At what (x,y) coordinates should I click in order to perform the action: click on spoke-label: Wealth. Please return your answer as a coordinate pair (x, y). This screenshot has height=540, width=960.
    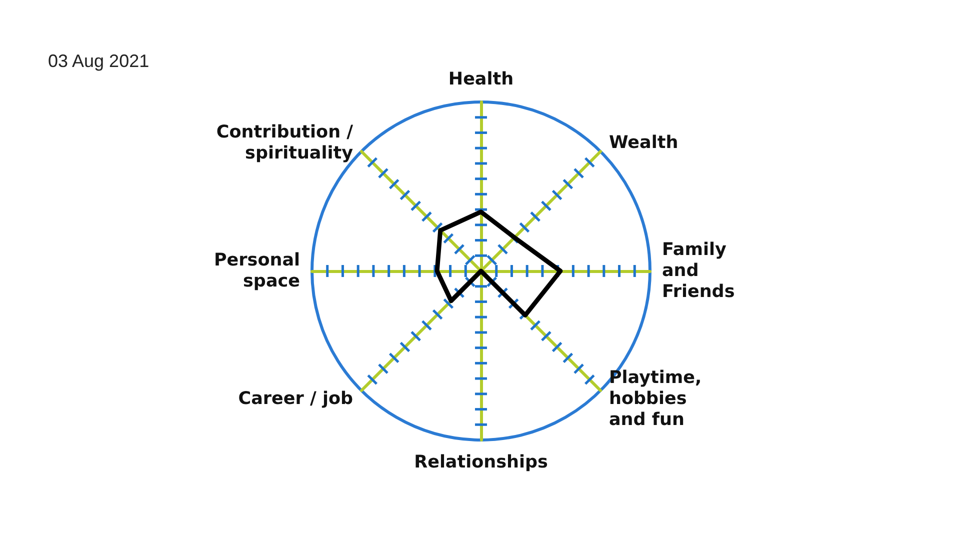
    Looking at the image, I should click on (643, 143).